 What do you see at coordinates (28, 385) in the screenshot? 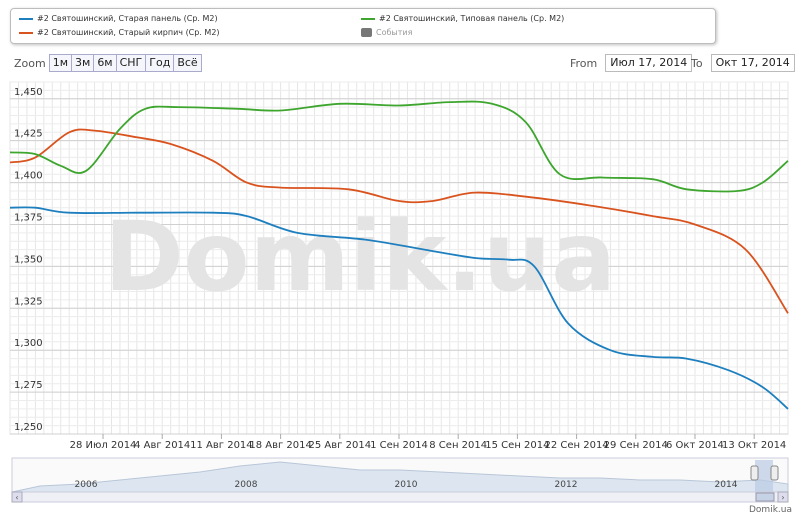
I see `y-tick-label: 1,275` at bounding box center [28, 385].